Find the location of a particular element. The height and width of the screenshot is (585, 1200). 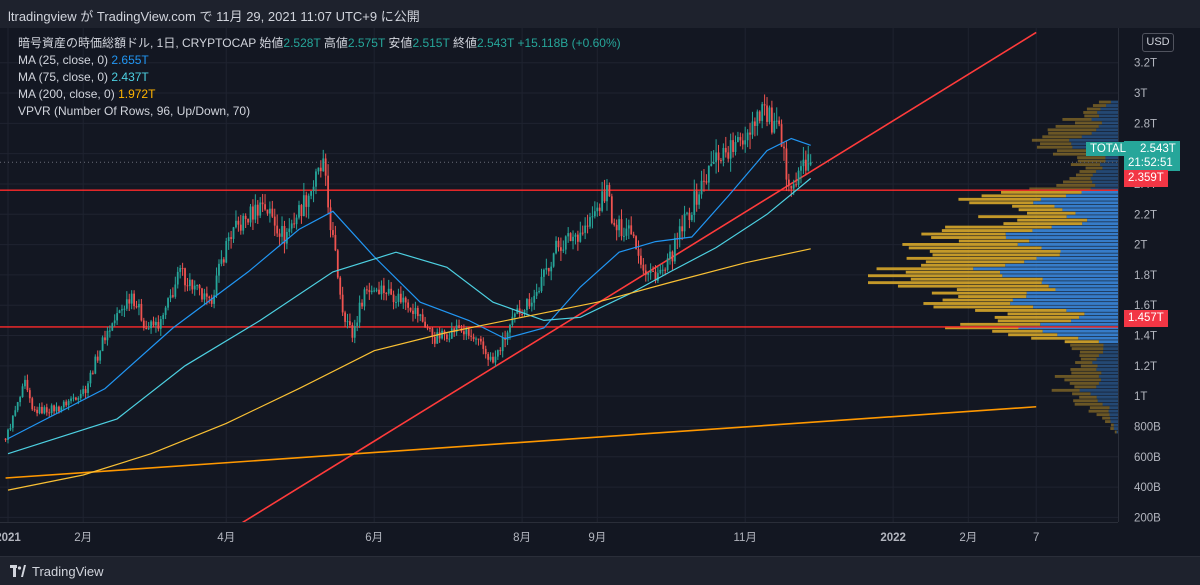

high-label: 高値 is located at coordinates (335, 43).